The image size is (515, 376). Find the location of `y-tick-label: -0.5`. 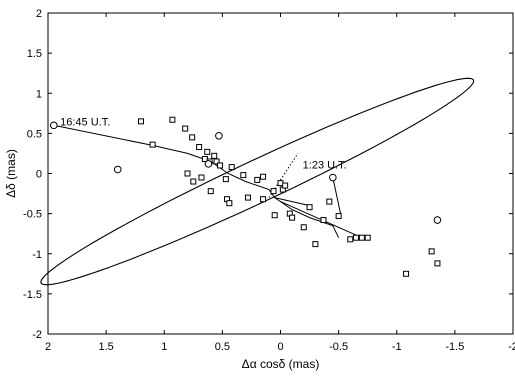

y-tick-label: -0.5 is located at coordinates (32, 215).